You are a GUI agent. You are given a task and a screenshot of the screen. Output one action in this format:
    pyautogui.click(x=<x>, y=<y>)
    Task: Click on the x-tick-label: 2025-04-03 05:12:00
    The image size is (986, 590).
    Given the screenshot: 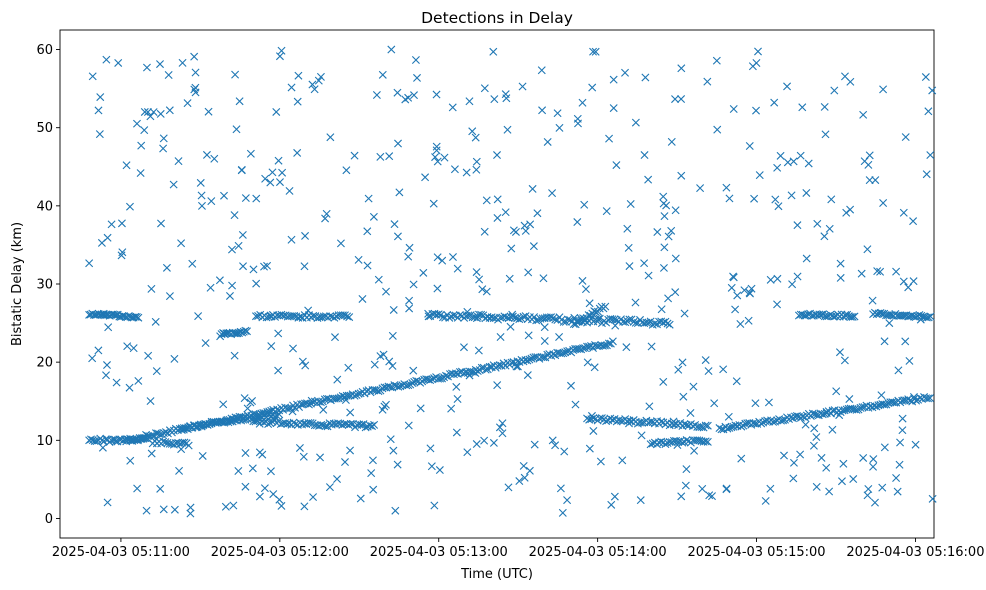 What is the action you would take?
    pyautogui.click(x=280, y=552)
    